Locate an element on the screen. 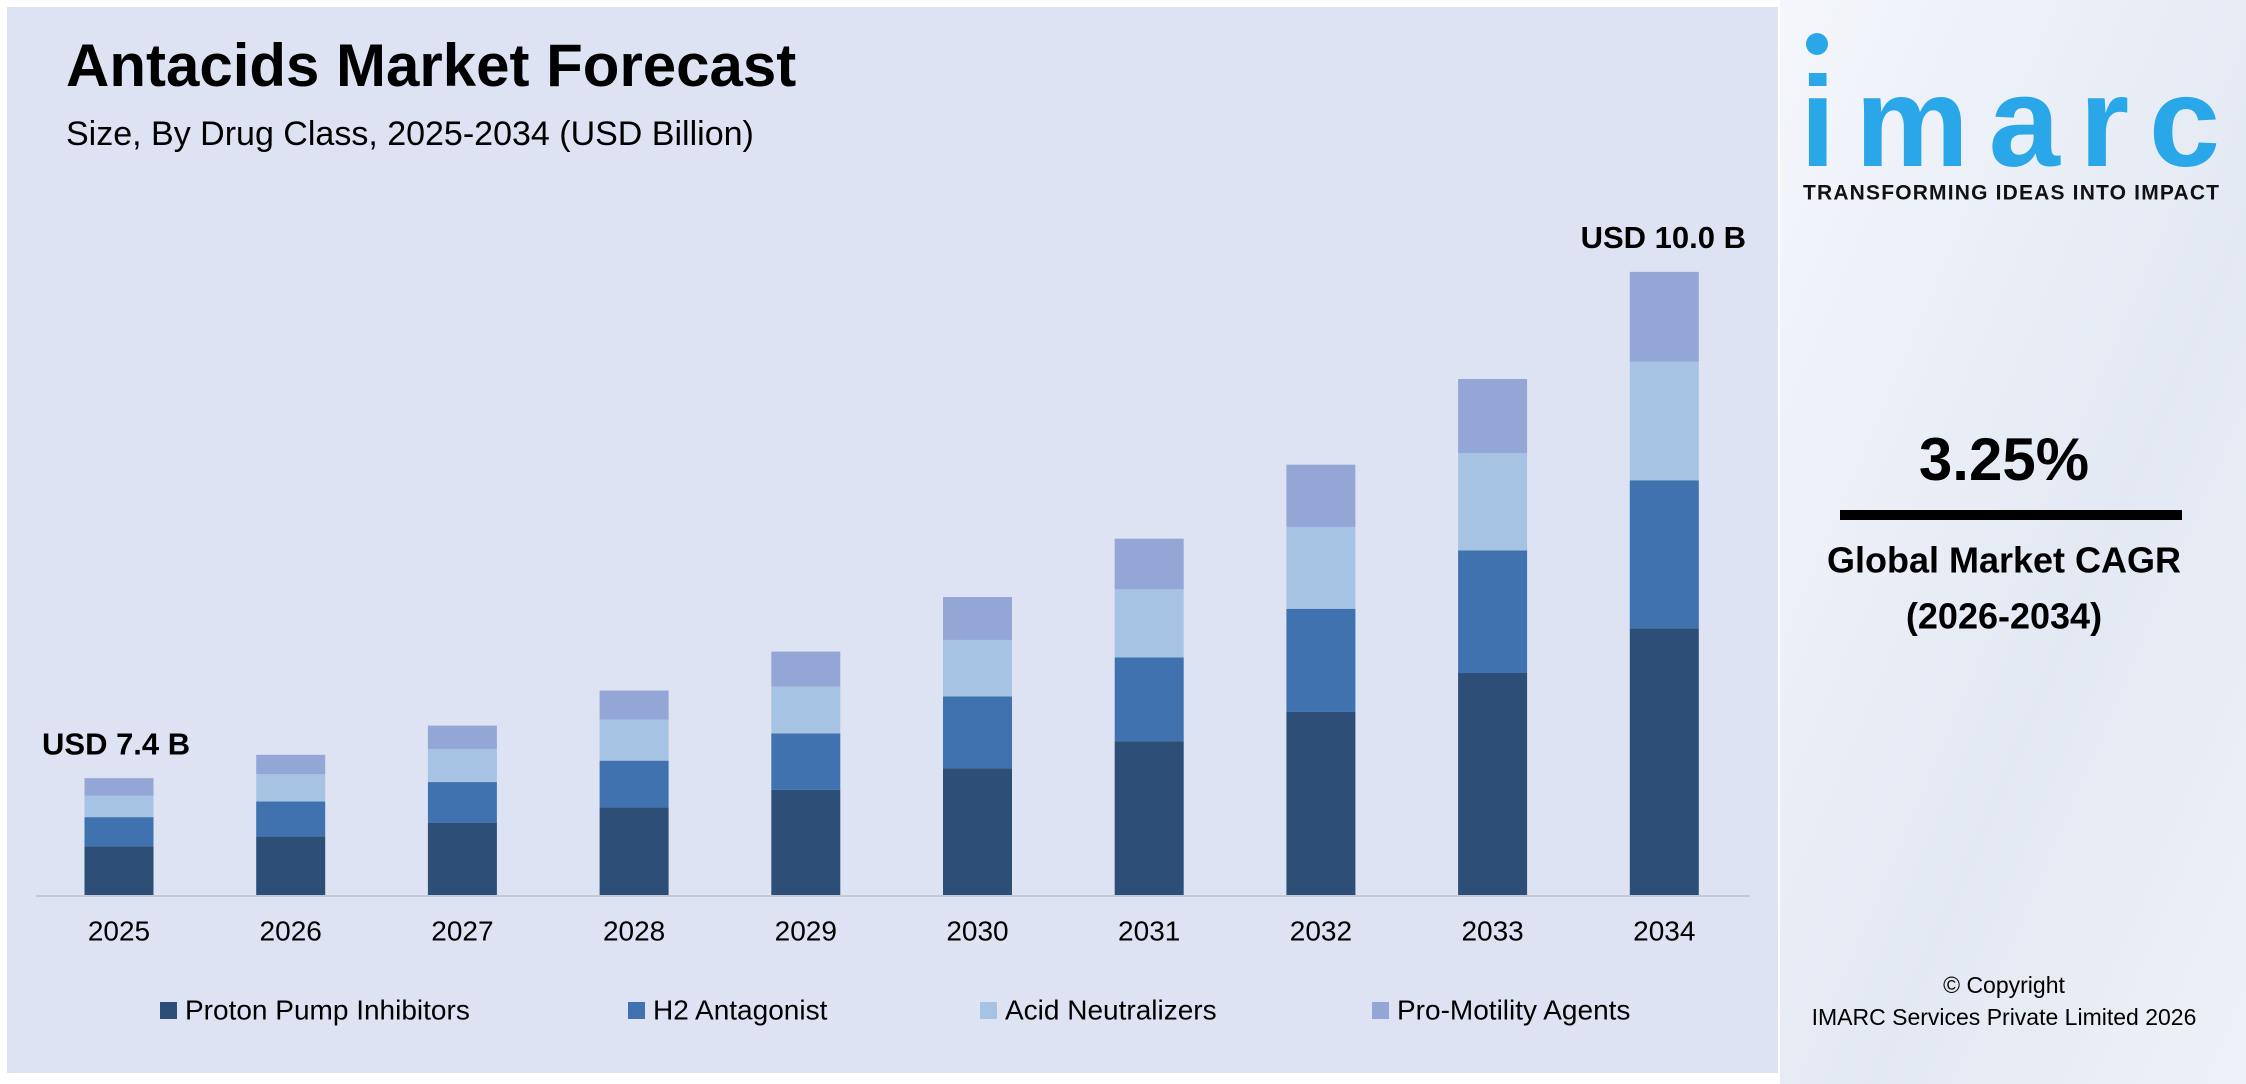 This screenshot has height=1084, width=2246. legend-label: Proton Pump Inhibitors is located at coordinates (327, 1009).